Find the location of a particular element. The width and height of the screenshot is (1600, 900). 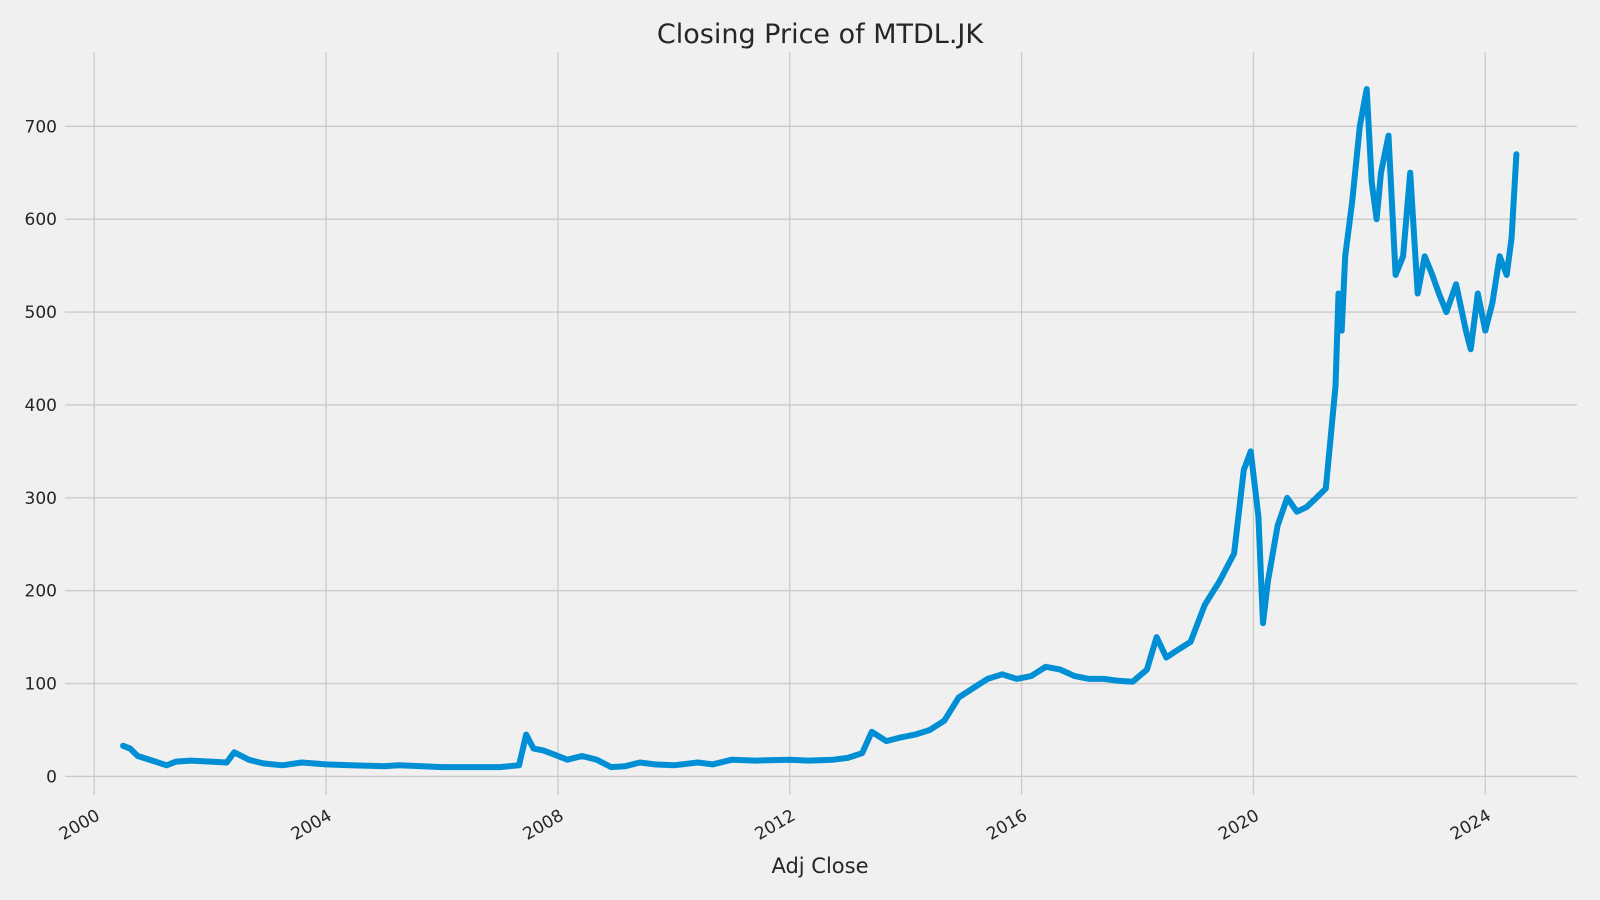

y-tick-label: 700 is located at coordinates (41, 127).